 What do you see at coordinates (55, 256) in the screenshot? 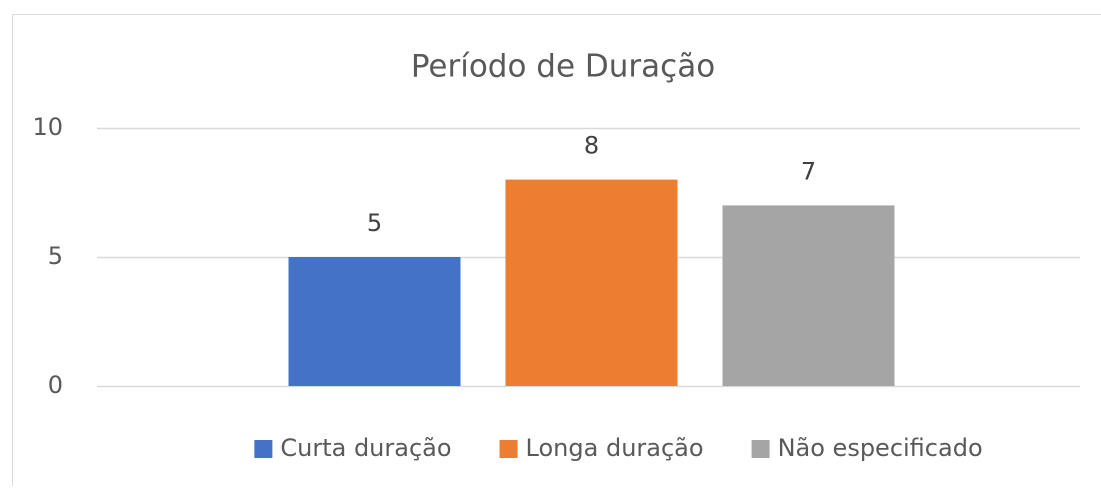
I see `y-tick-label: 5` at bounding box center [55, 256].